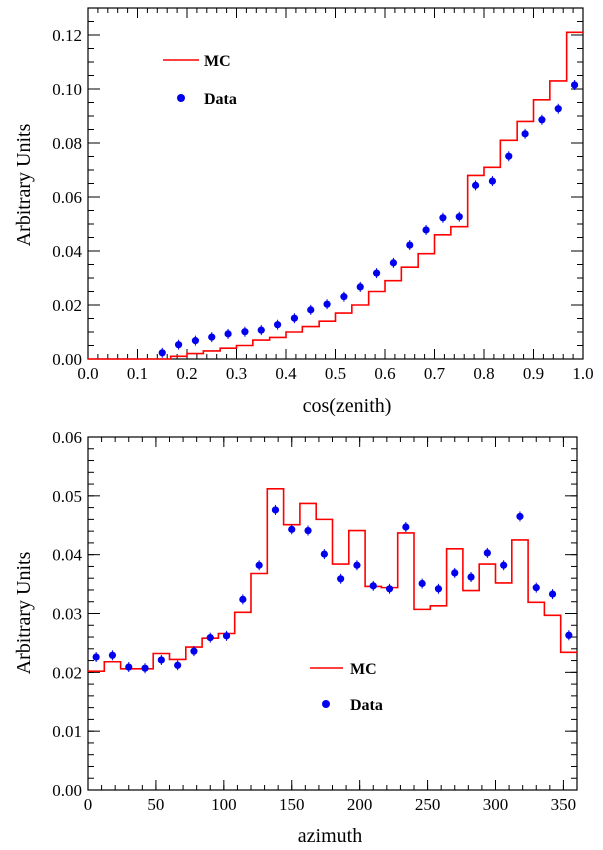 The image size is (603, 850). What do you see at coordinates (67, 89) in the screenshot?
I see `chart0-y-tick-label: 0.10` at bounding box center [67, 89].